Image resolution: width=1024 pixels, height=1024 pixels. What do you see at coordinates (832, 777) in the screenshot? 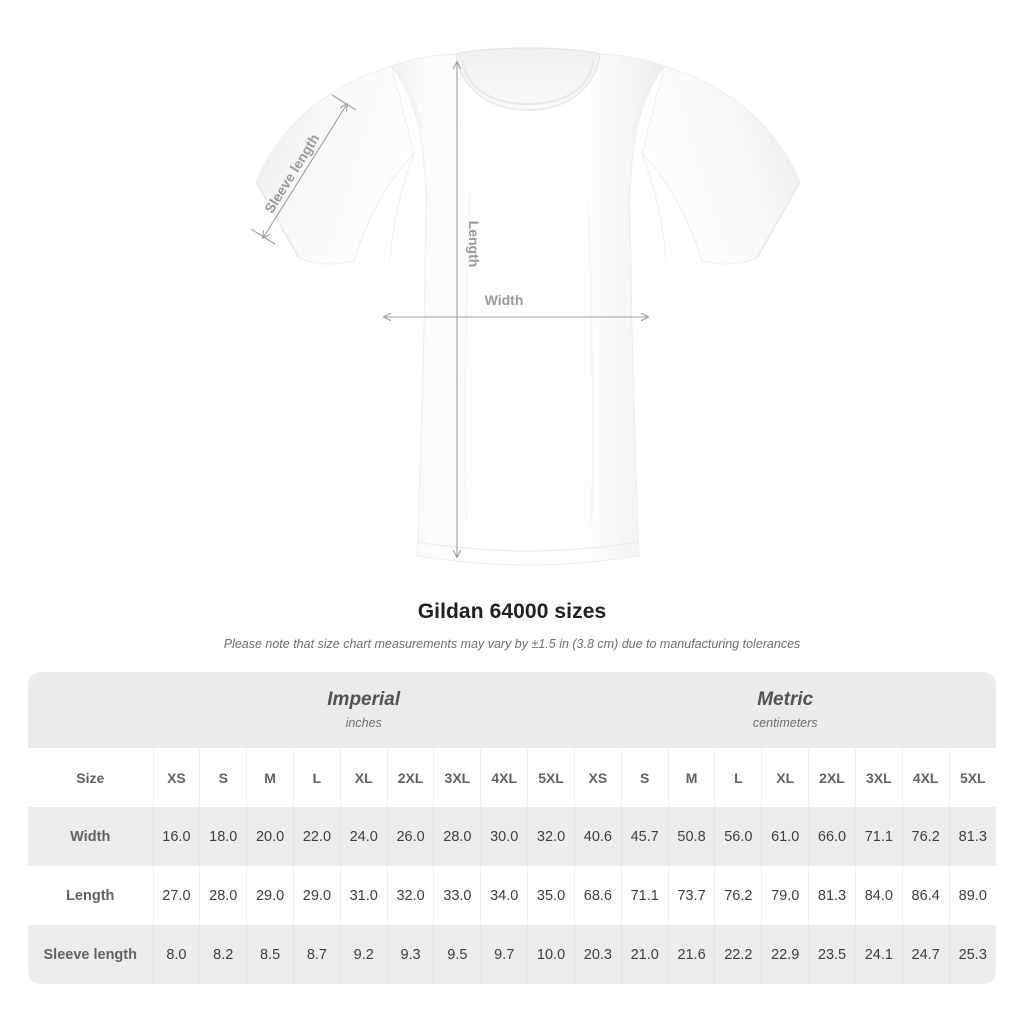
I see `size-header-metric-2xl: 2XL` at bounding box center [832, 777].